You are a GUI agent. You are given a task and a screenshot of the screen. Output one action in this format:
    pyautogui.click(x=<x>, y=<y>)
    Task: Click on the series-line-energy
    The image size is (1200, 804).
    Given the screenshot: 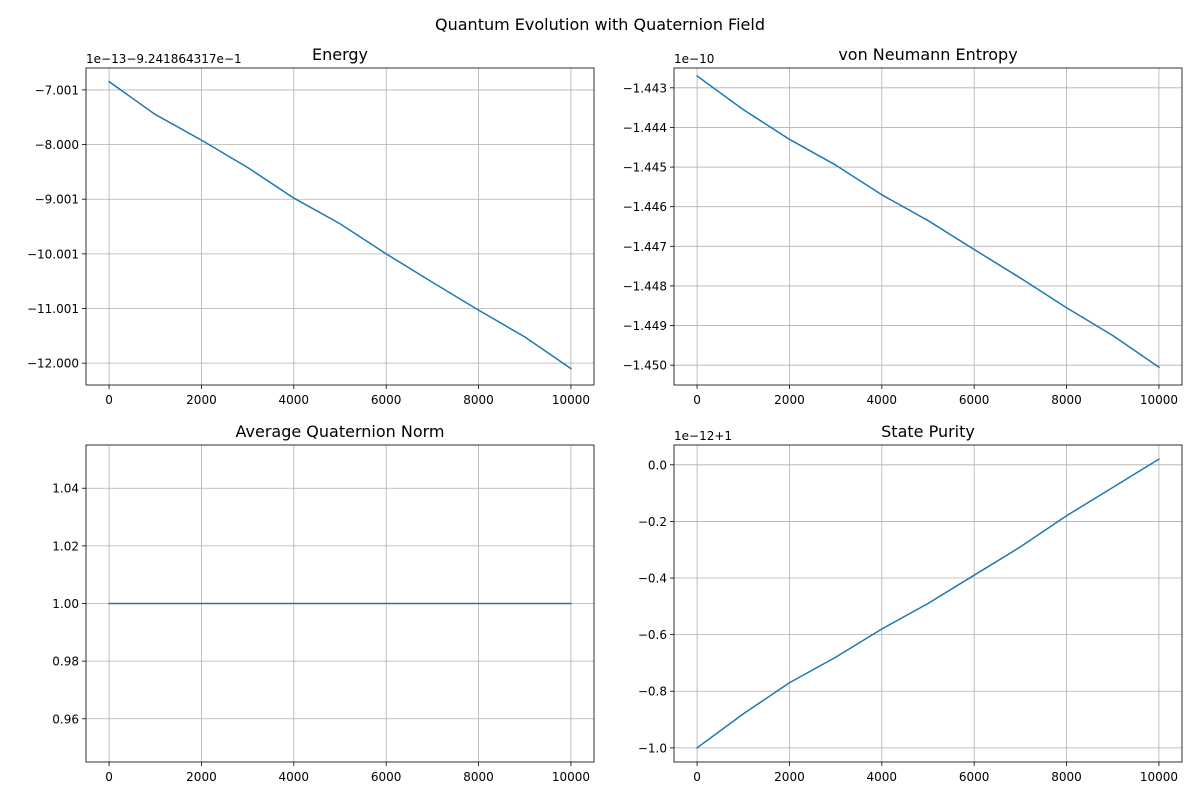 What is the action you would take?
    pyautogui.click(x=340, y=225)
    